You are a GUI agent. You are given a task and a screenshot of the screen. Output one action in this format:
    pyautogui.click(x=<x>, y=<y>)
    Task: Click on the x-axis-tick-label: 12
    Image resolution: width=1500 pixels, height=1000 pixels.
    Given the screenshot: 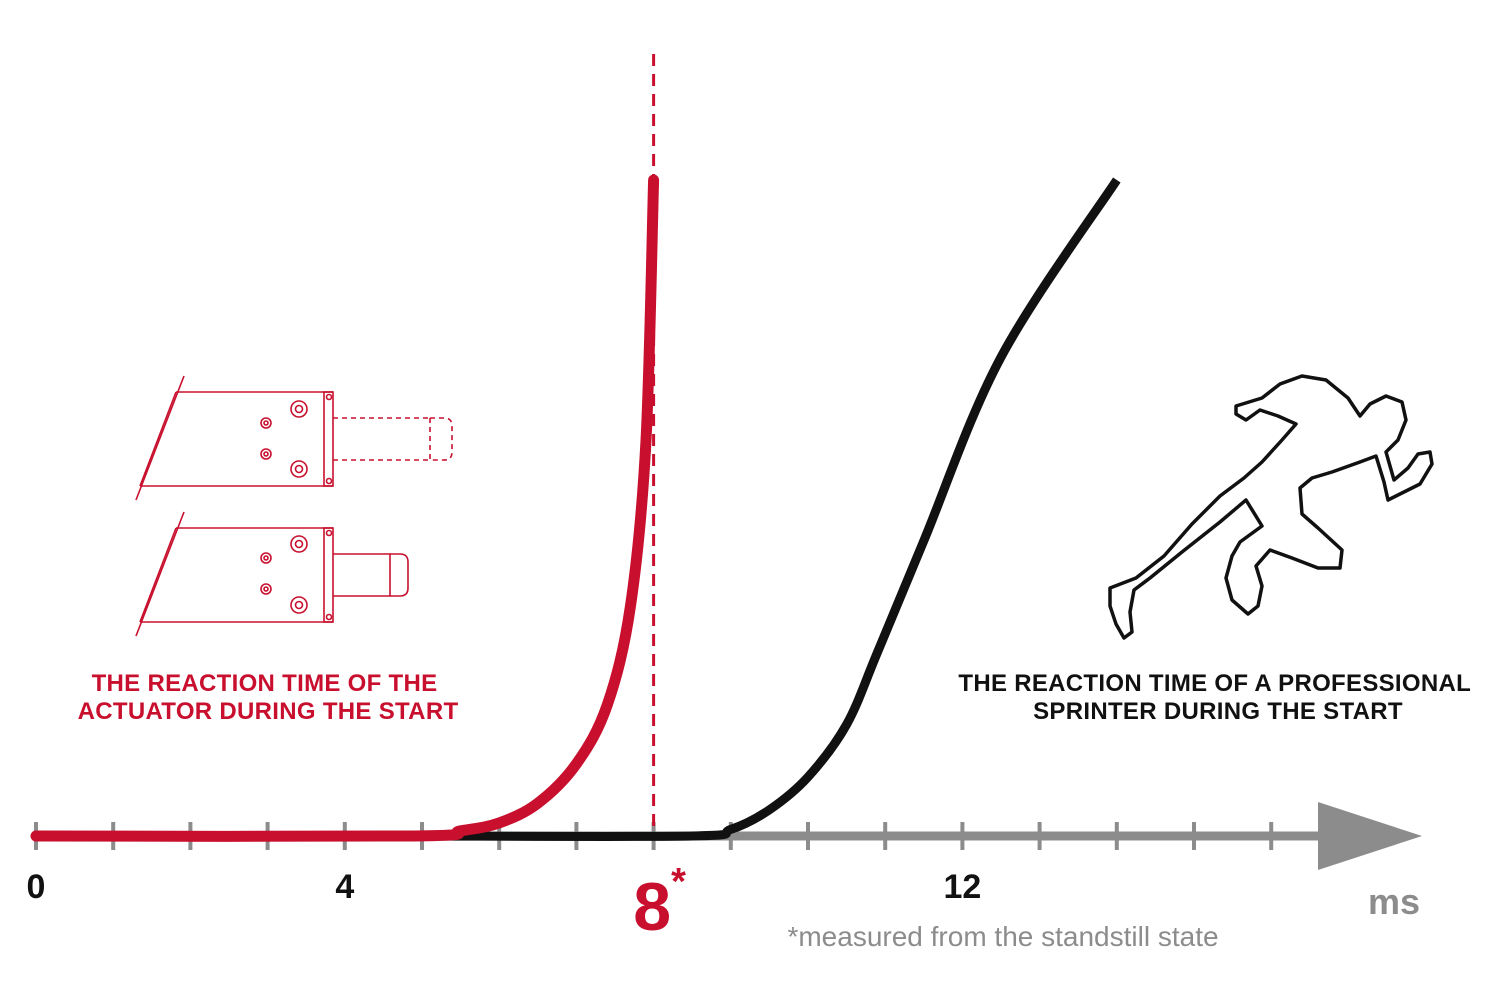 What is the action you would take?
    pyautogui.click(x=962, y=887)
    